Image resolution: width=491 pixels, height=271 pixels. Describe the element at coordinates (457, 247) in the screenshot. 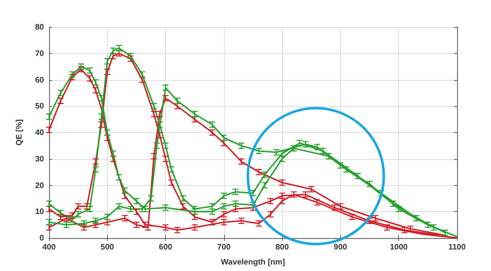

I see `x-tick-label: 1100` at that location.